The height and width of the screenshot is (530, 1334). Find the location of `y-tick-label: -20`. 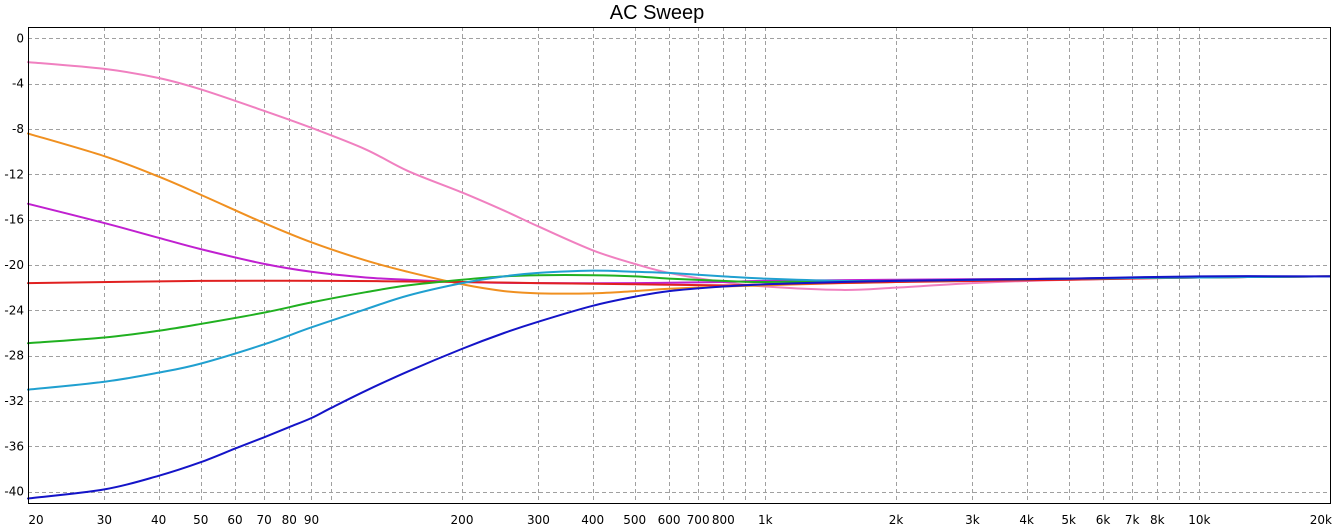

y-tick-label: -20 is located at coordinates (14, 265).